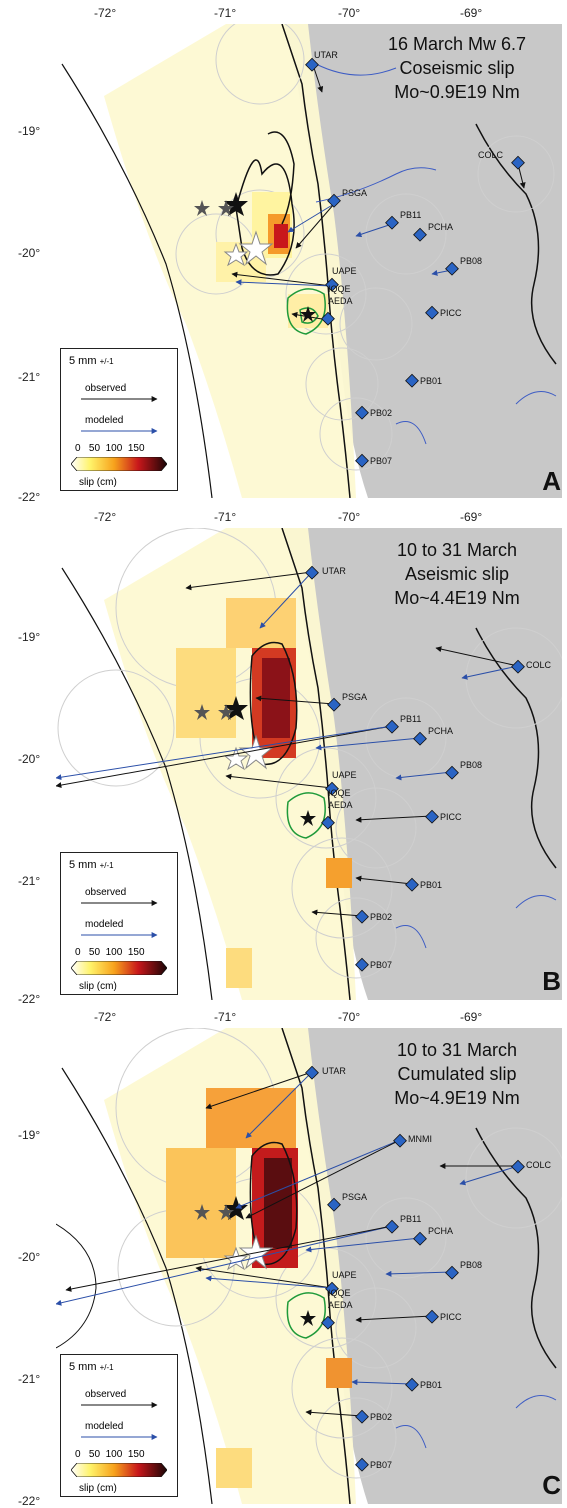 The image size is (567, 1508). I want to click on station-label: PB11, so click(410, 215).